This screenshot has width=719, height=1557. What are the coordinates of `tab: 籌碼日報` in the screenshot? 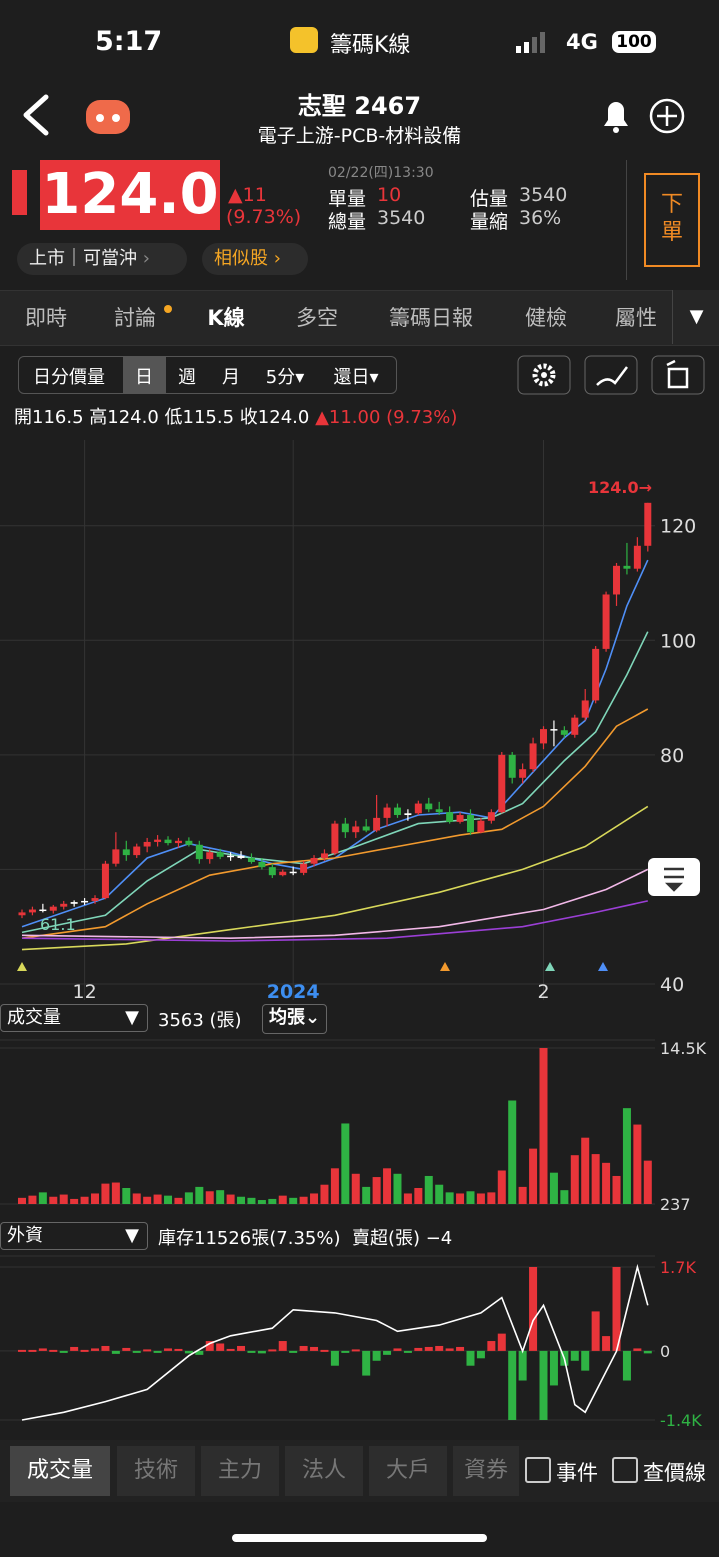 It's located at (431, 318).